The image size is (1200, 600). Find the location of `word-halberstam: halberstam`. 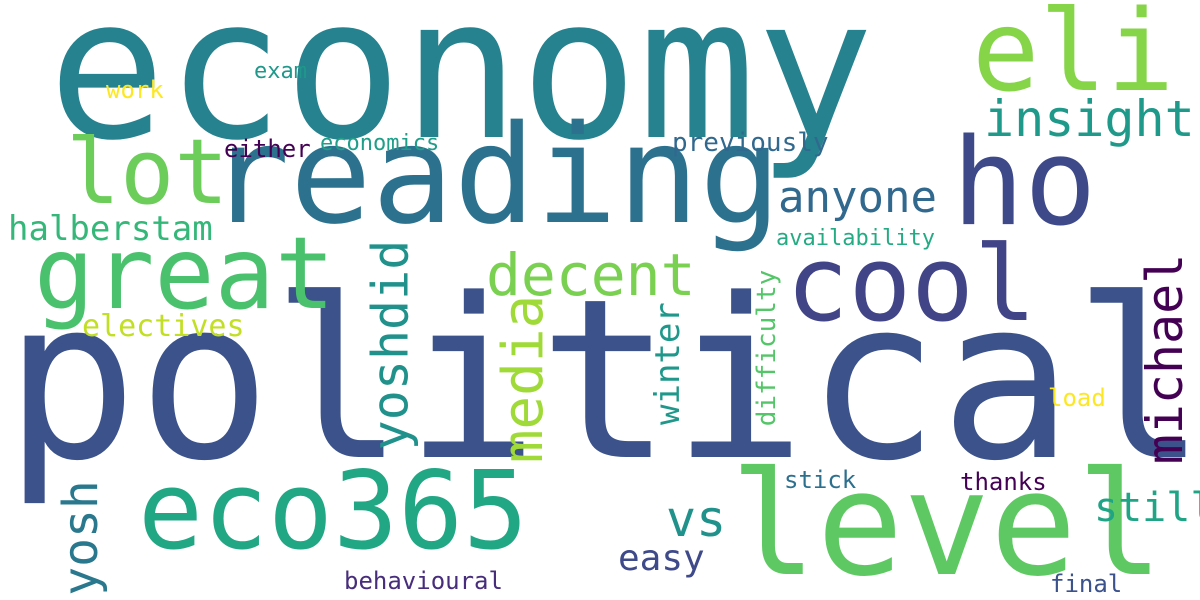

word-halberstam: halberstam is located at coordinates (110, 229).